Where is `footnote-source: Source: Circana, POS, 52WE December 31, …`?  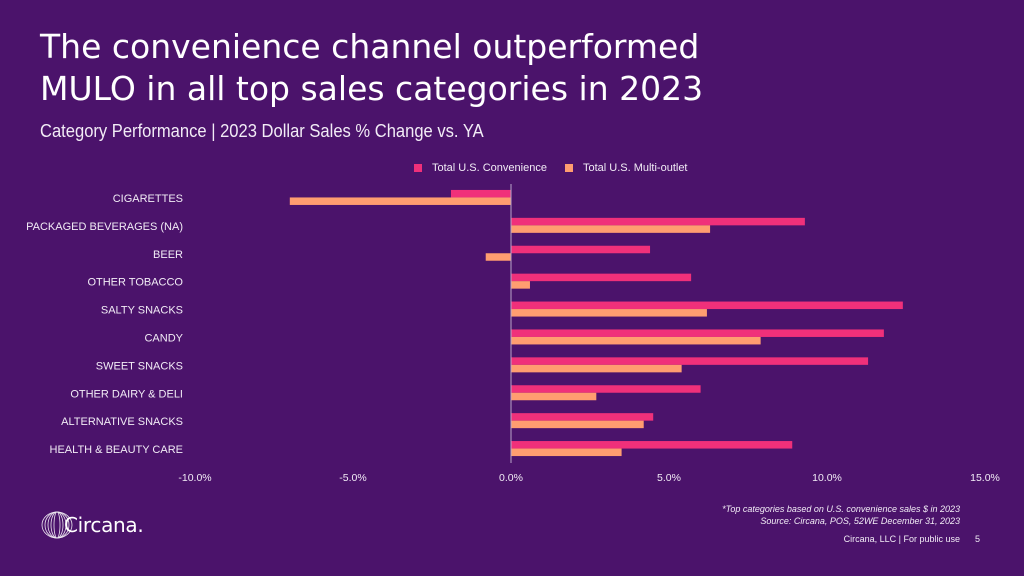 footnote-source: Source: Circana, POS, 52WE December 31, … is located at coordinates (860, 521).